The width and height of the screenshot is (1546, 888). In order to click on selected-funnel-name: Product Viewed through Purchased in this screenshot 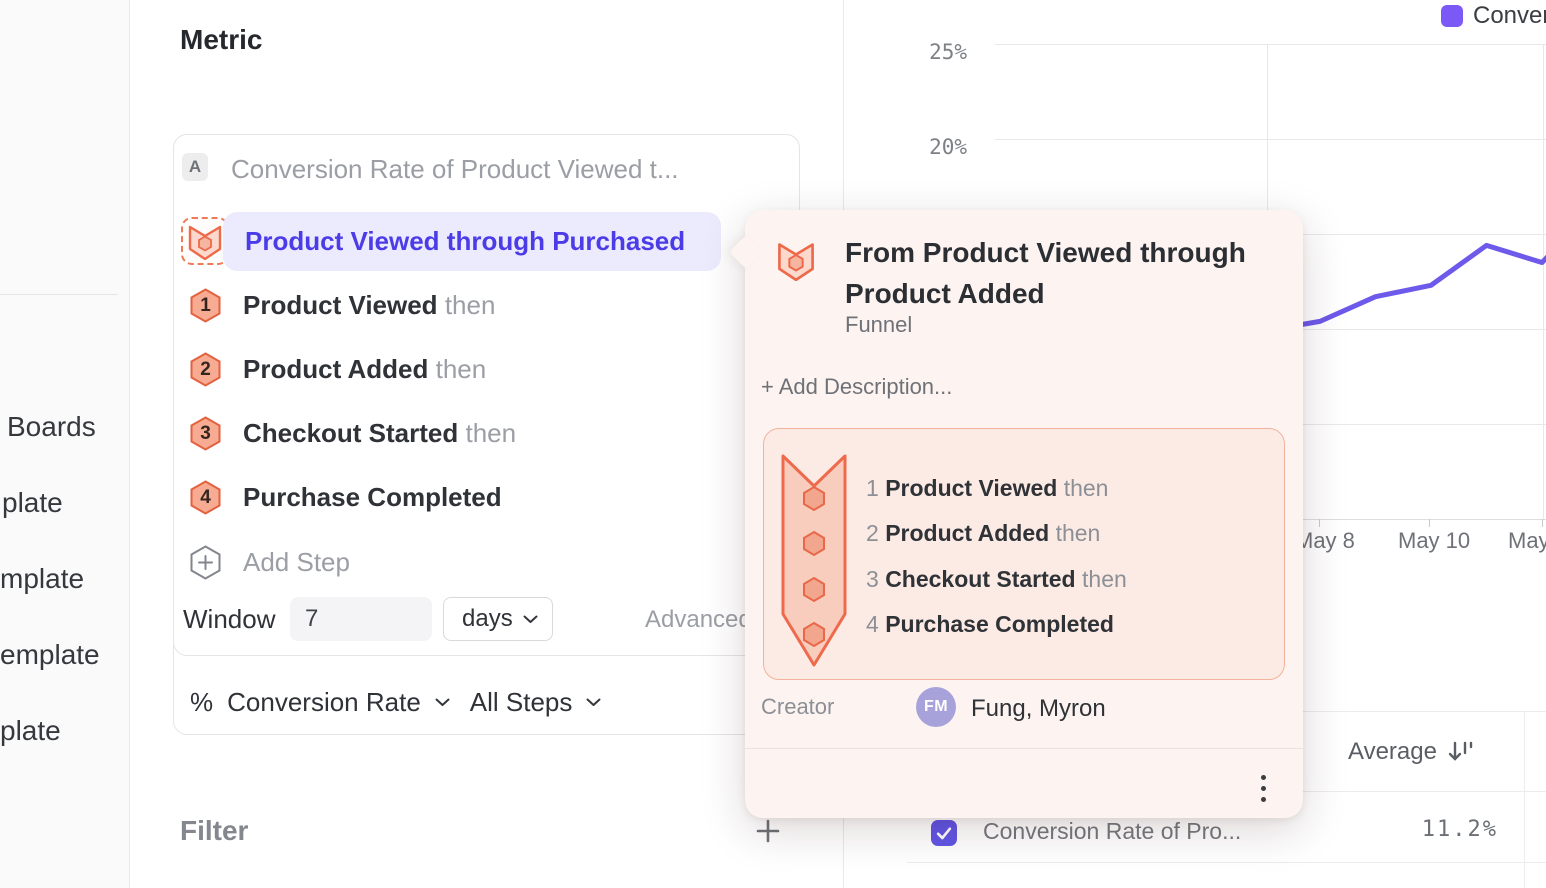, I will do `click(465, 241)`.